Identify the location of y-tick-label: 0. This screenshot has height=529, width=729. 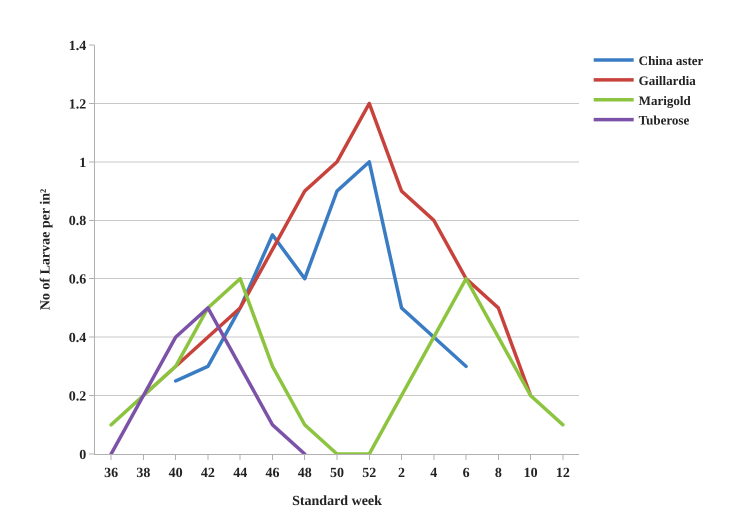
(82, 455).